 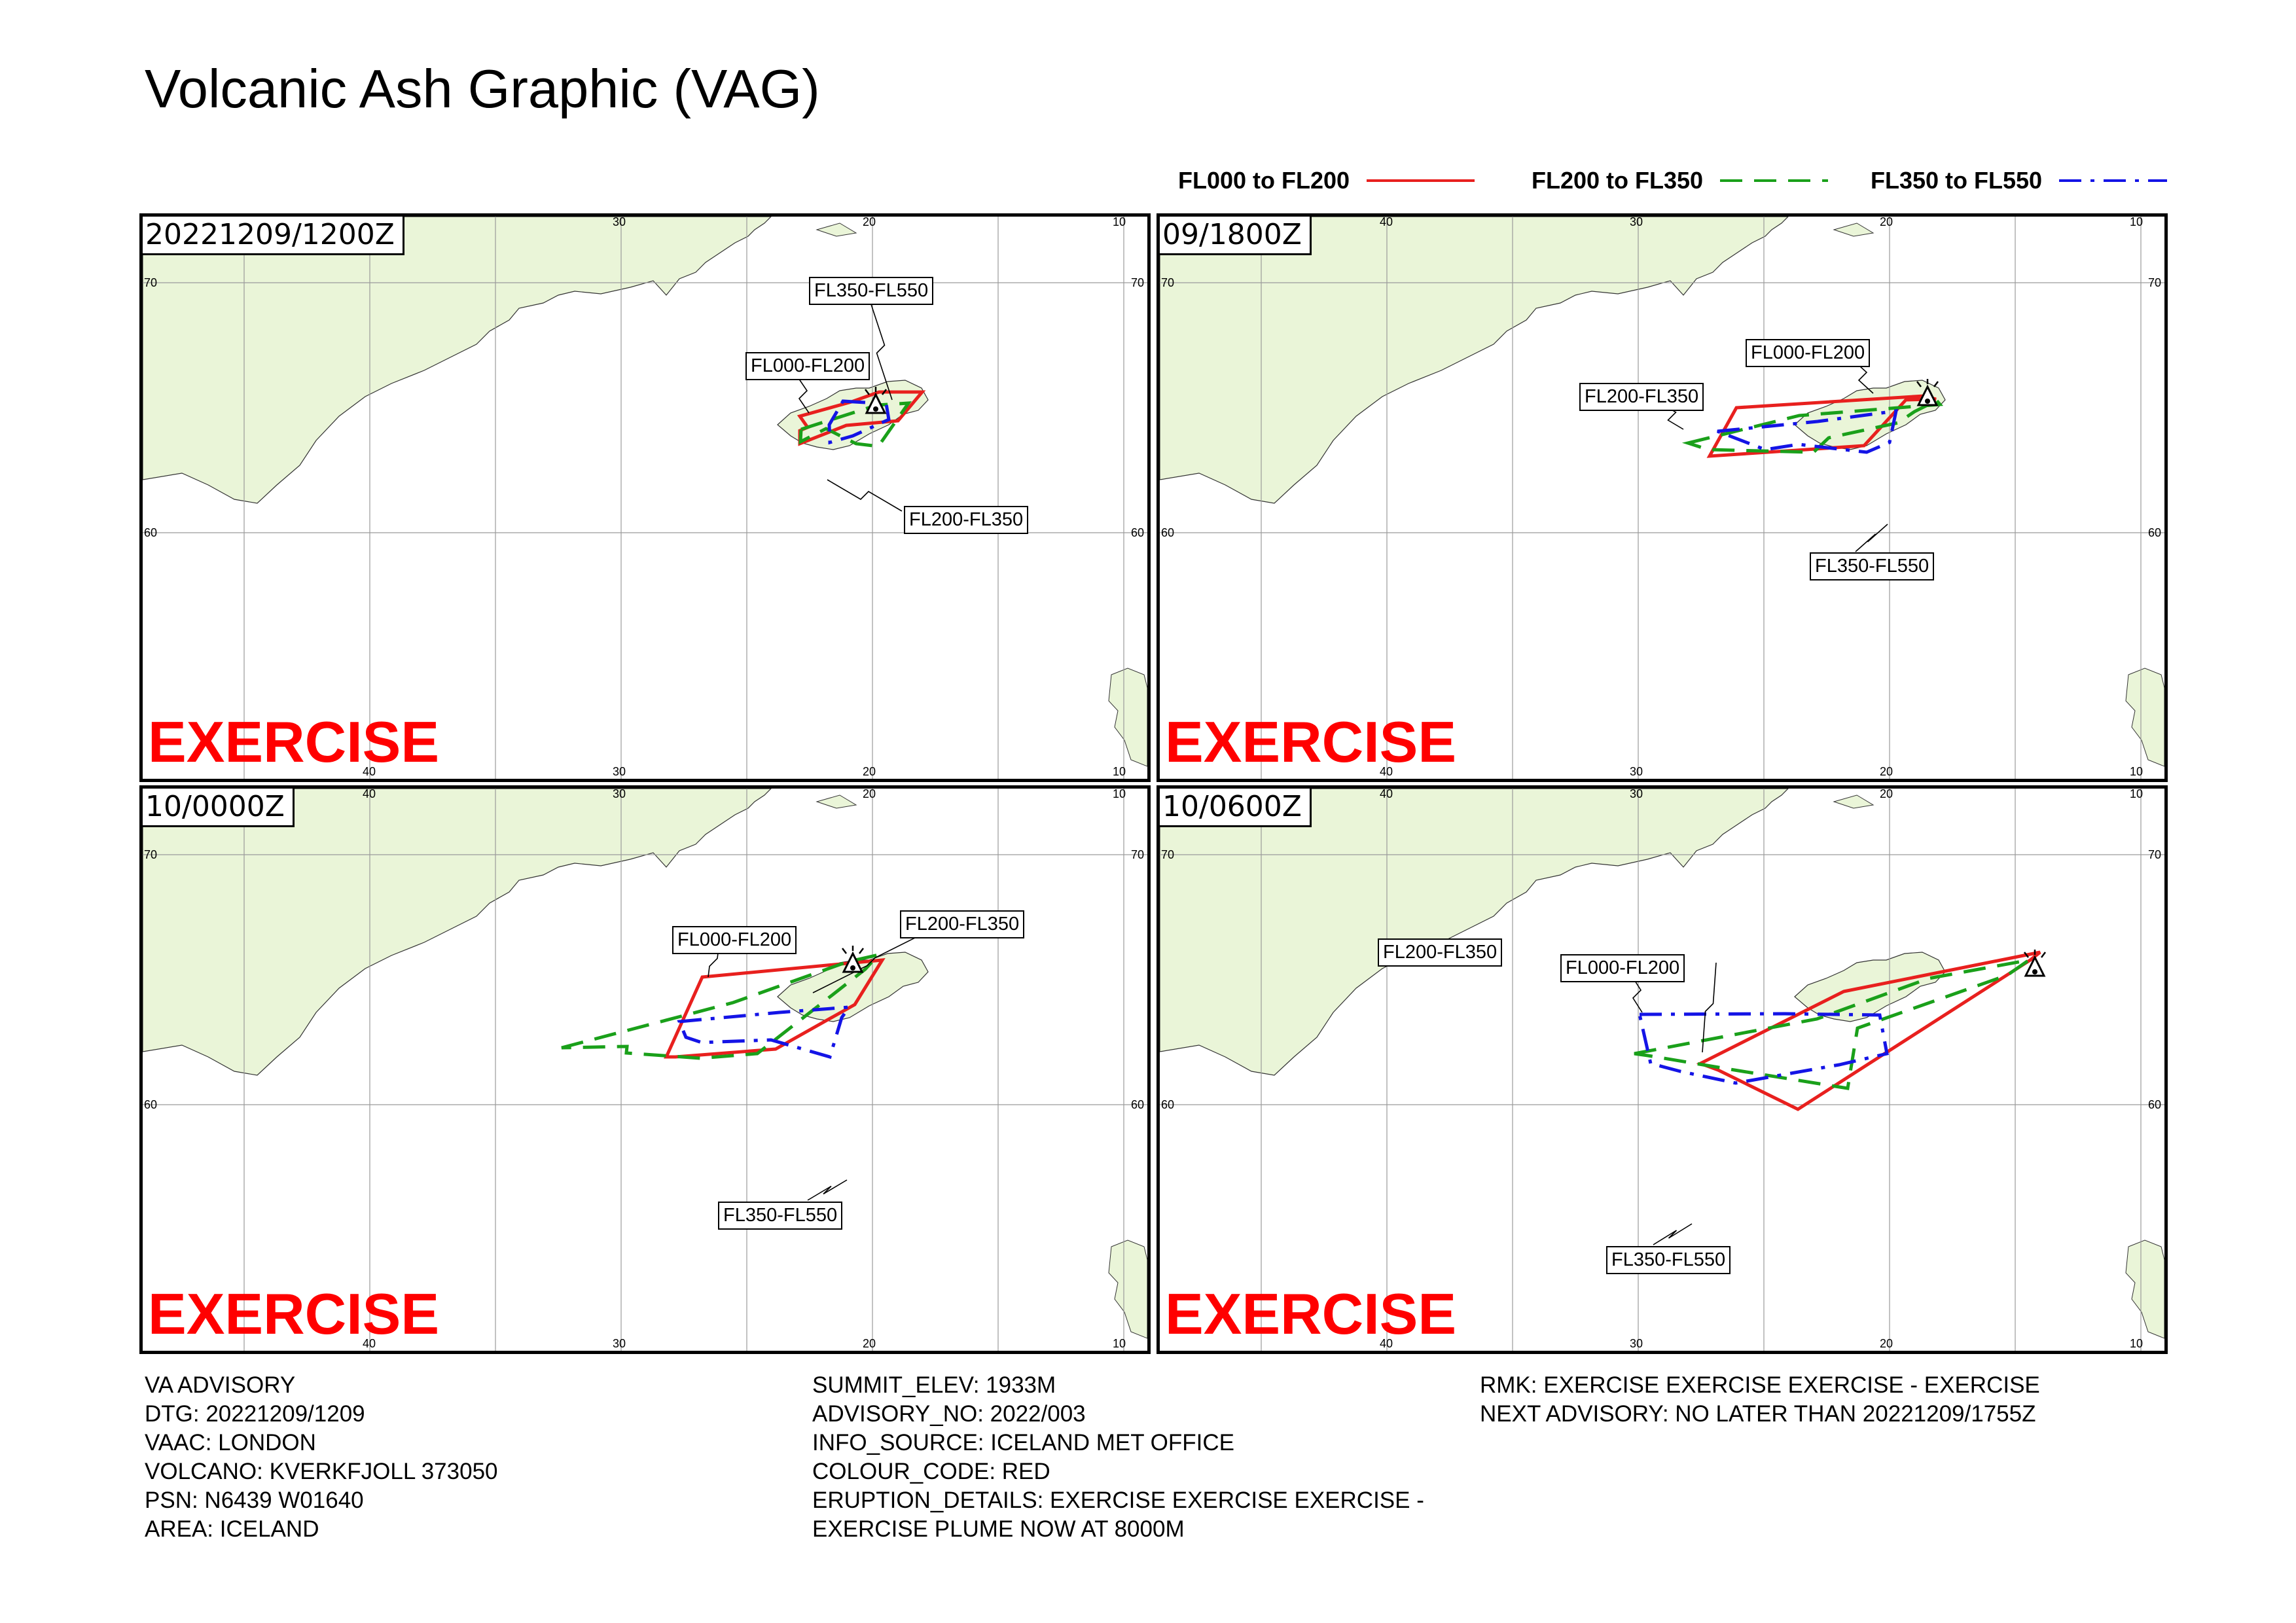 I want to click on legend-line-dashed, so click(x=1774, y=180).